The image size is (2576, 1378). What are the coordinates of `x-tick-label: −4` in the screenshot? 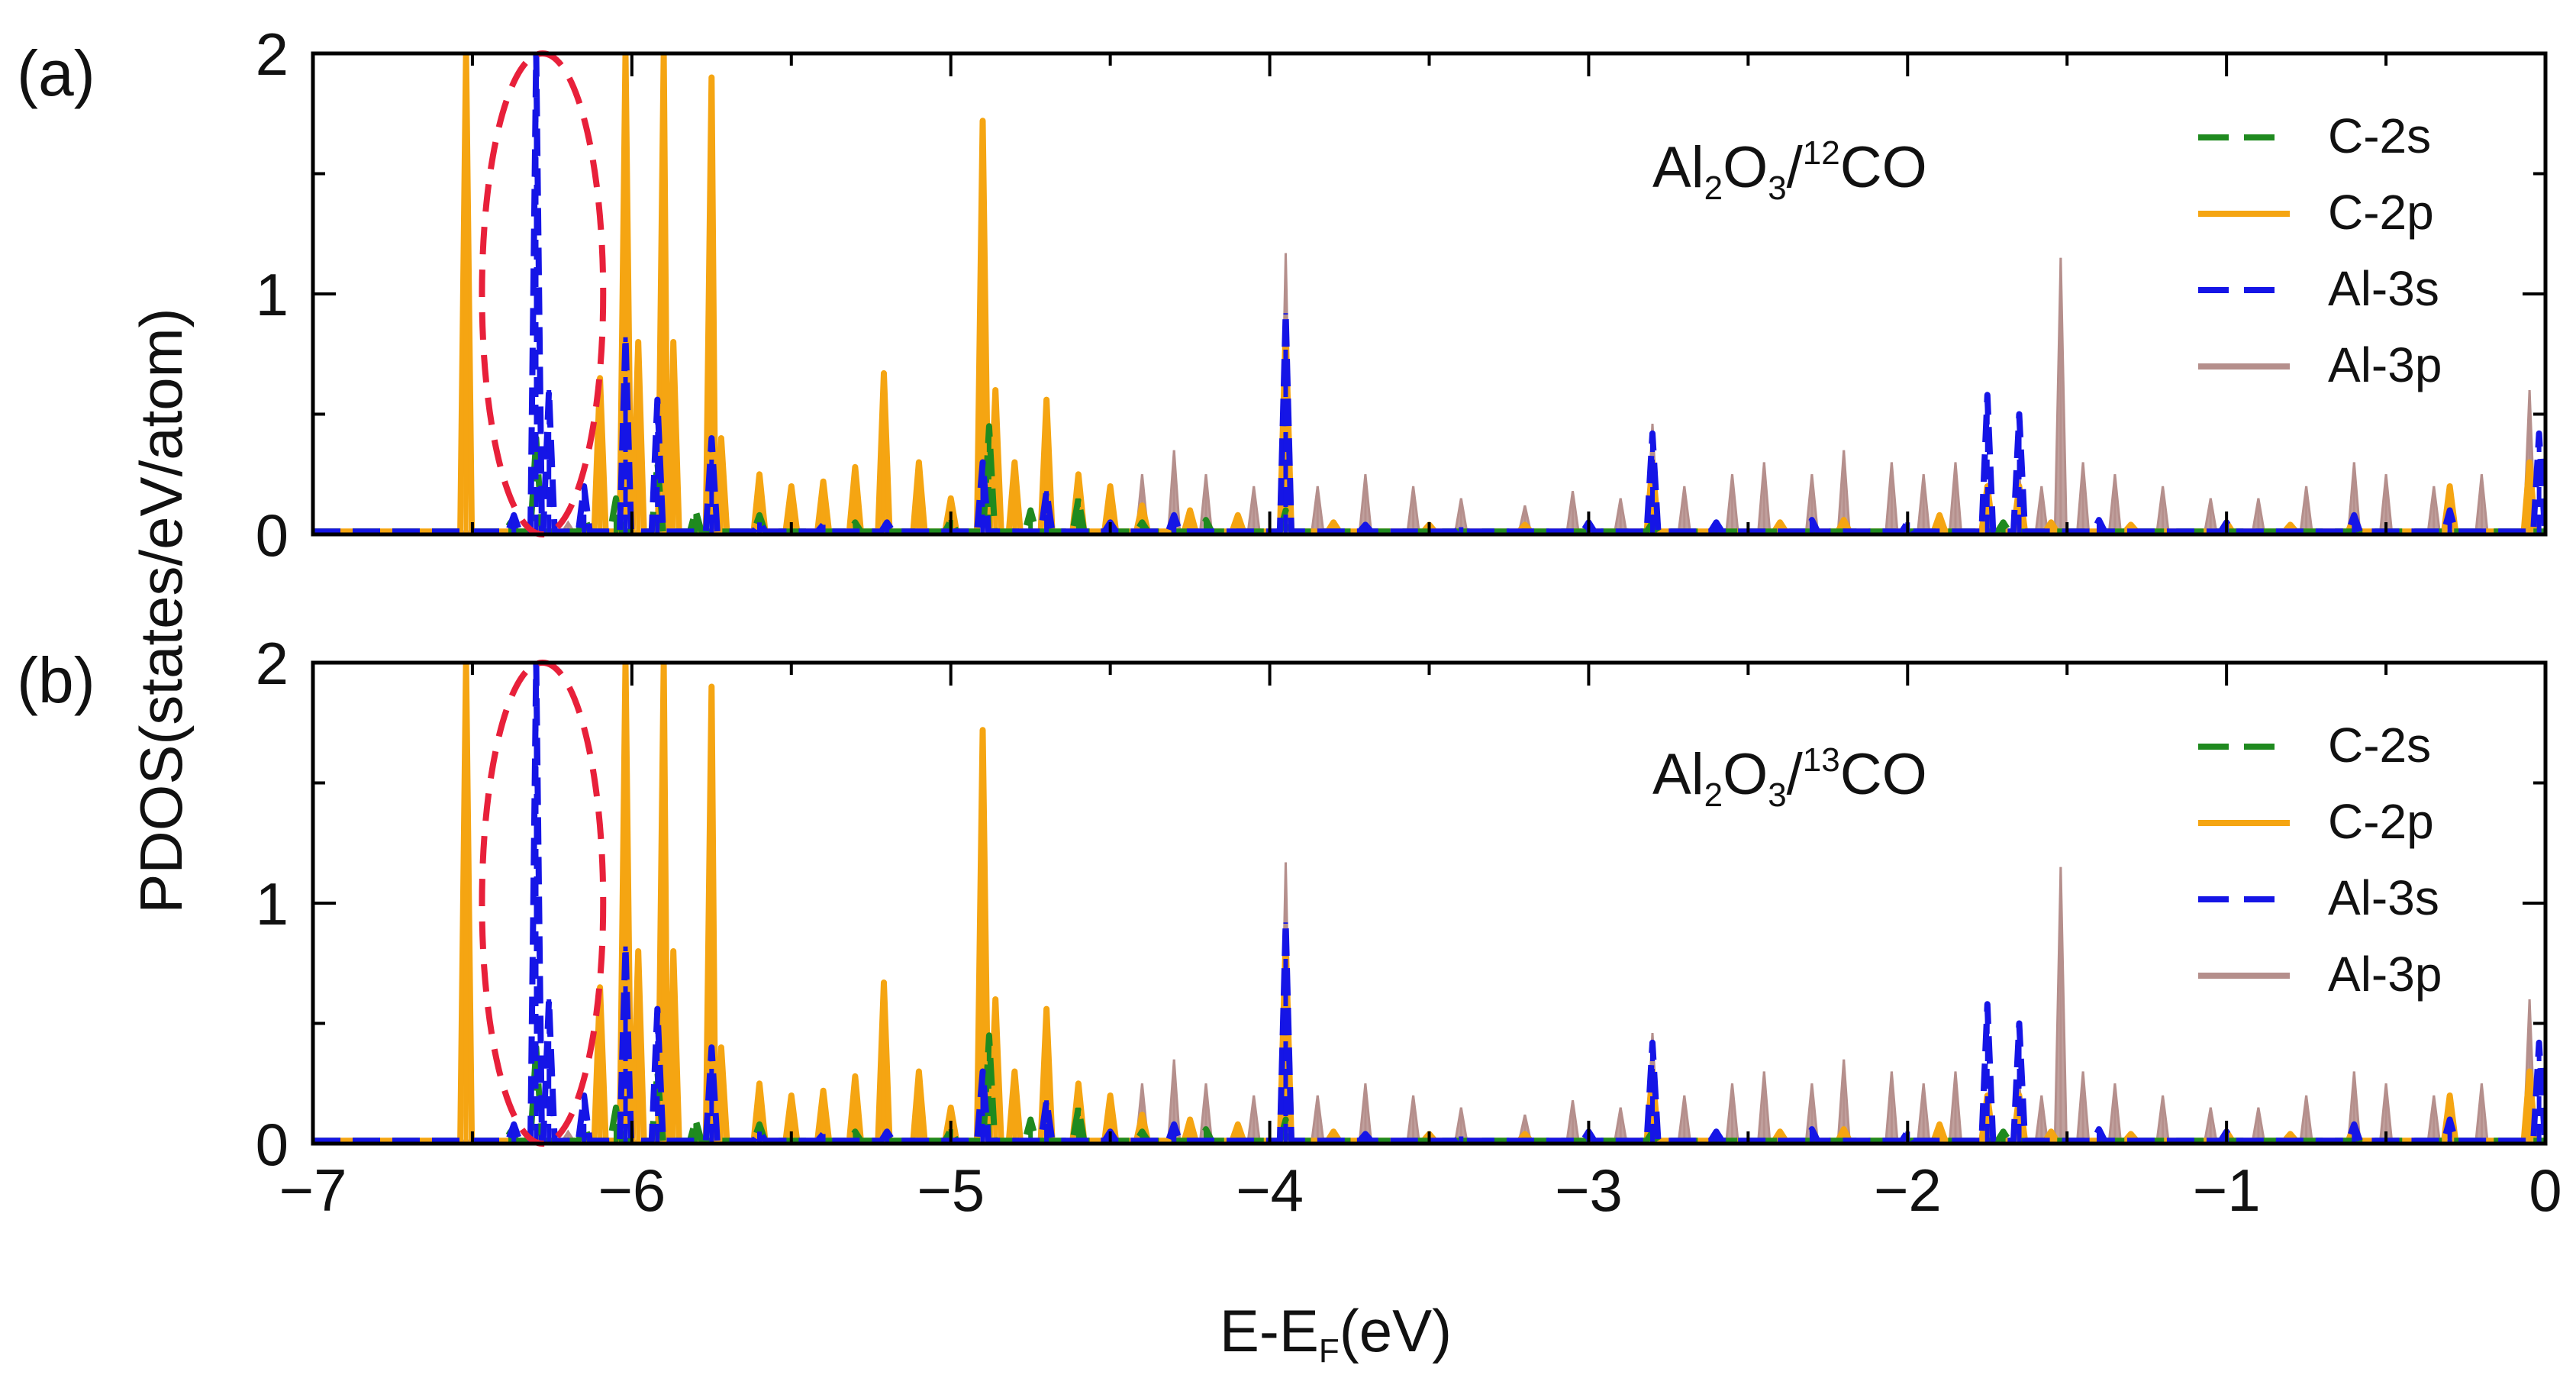 It's located at (1270, 1190).